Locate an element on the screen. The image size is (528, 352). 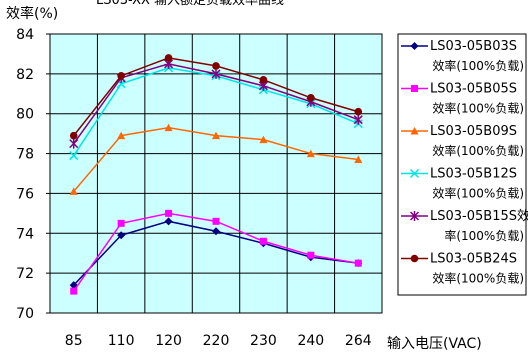
legend-series-desc: 率(100%负载) is located at coordinates (484, 235).